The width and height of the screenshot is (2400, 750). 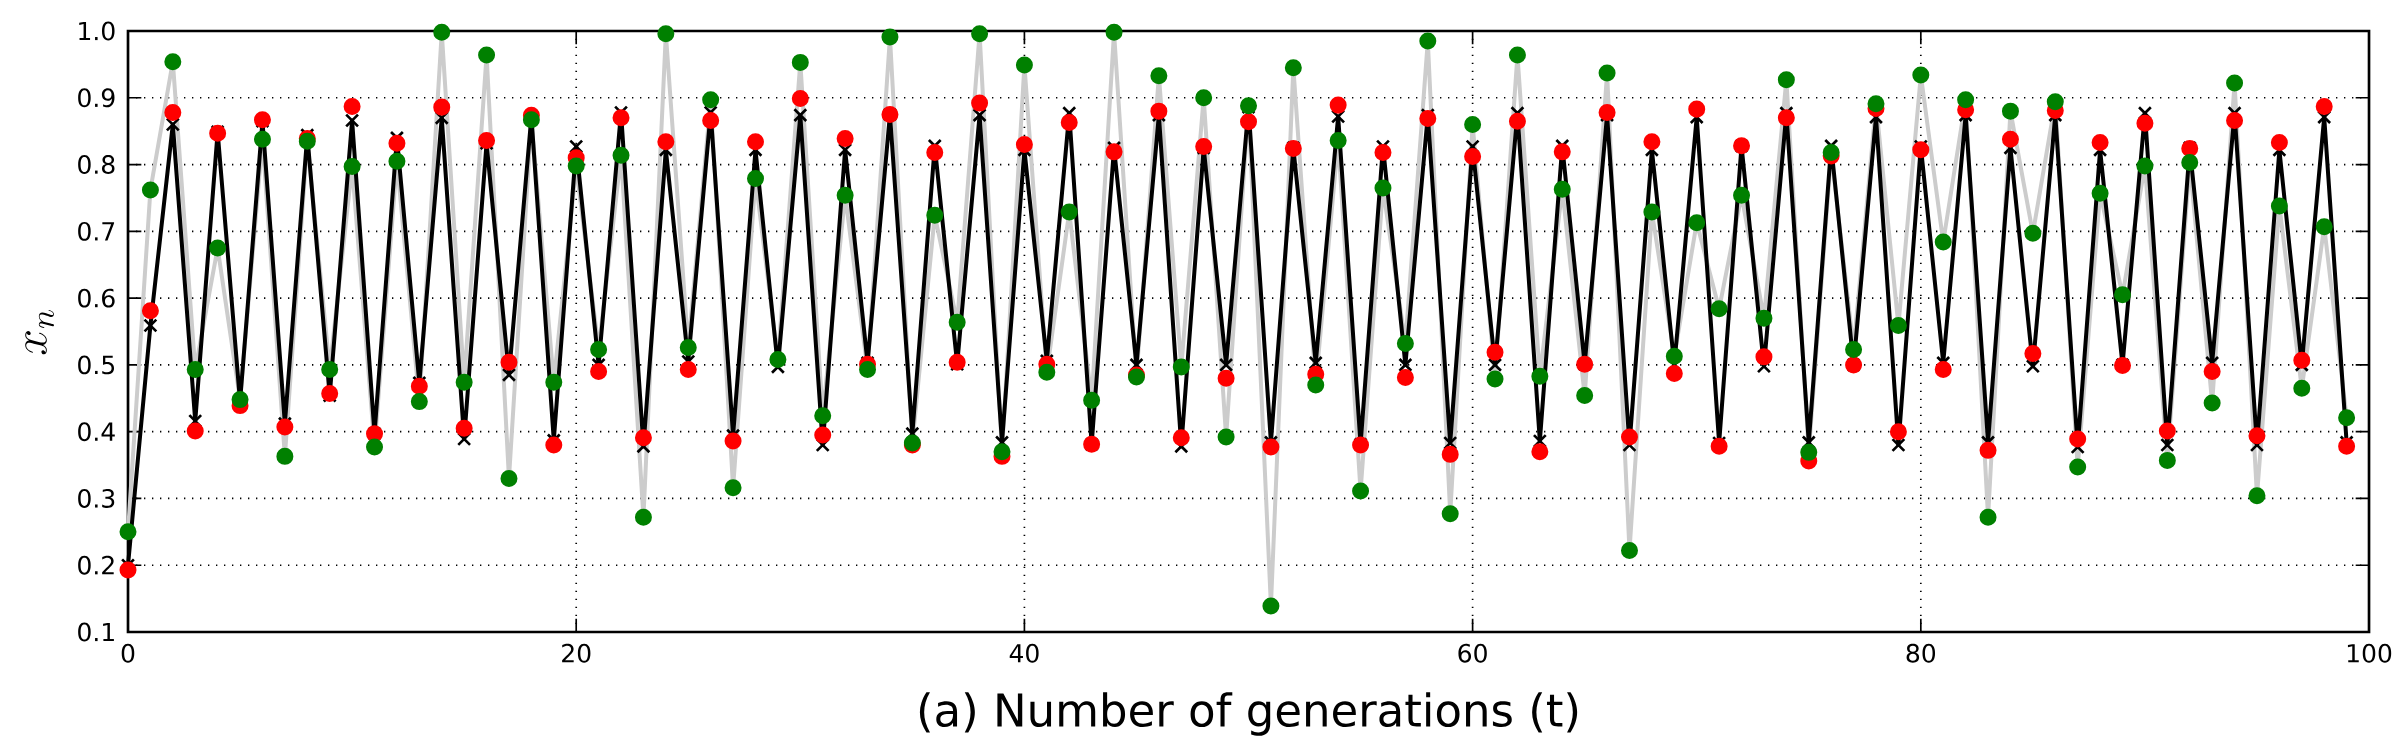 I want to click on y-tick-label: 0.3, so click(x=96, y=498).